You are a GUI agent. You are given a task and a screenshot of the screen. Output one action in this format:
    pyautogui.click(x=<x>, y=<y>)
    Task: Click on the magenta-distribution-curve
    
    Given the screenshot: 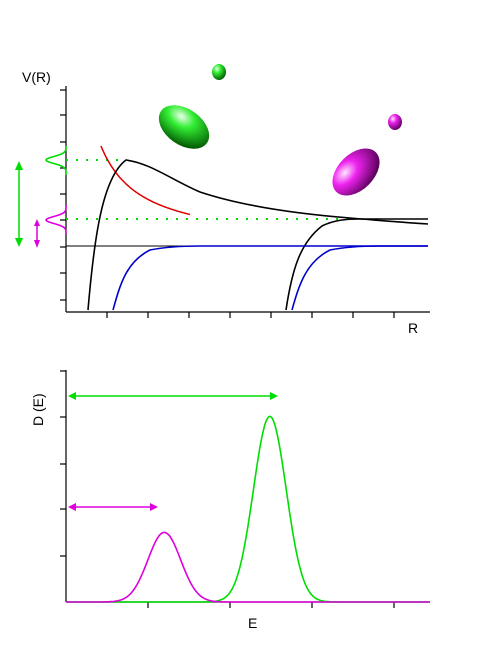 What is the action you would take?
    pyautogui.click(x=248, y=567)
    